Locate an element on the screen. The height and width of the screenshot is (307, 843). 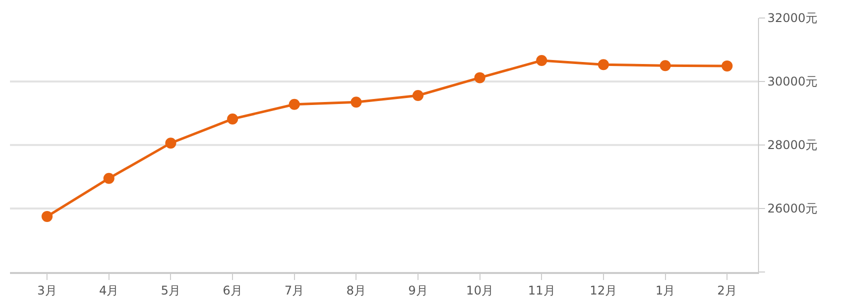
x-tick-label: 9月 is located at coordinates (418, 290).